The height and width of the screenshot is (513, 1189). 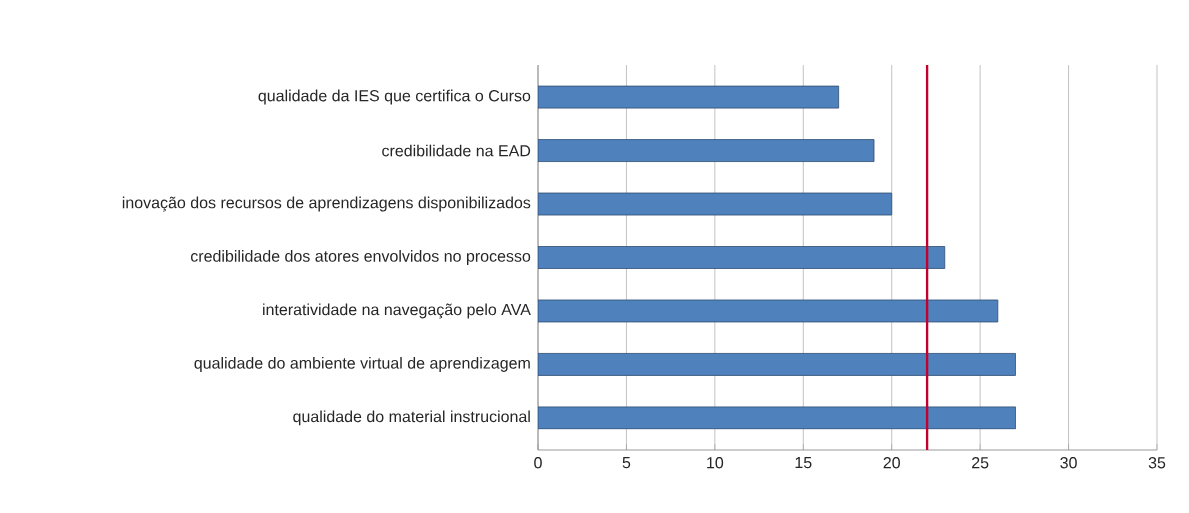 I want to click on y-tick-label: credibilidade na EAD, so click(x=456, y=150).